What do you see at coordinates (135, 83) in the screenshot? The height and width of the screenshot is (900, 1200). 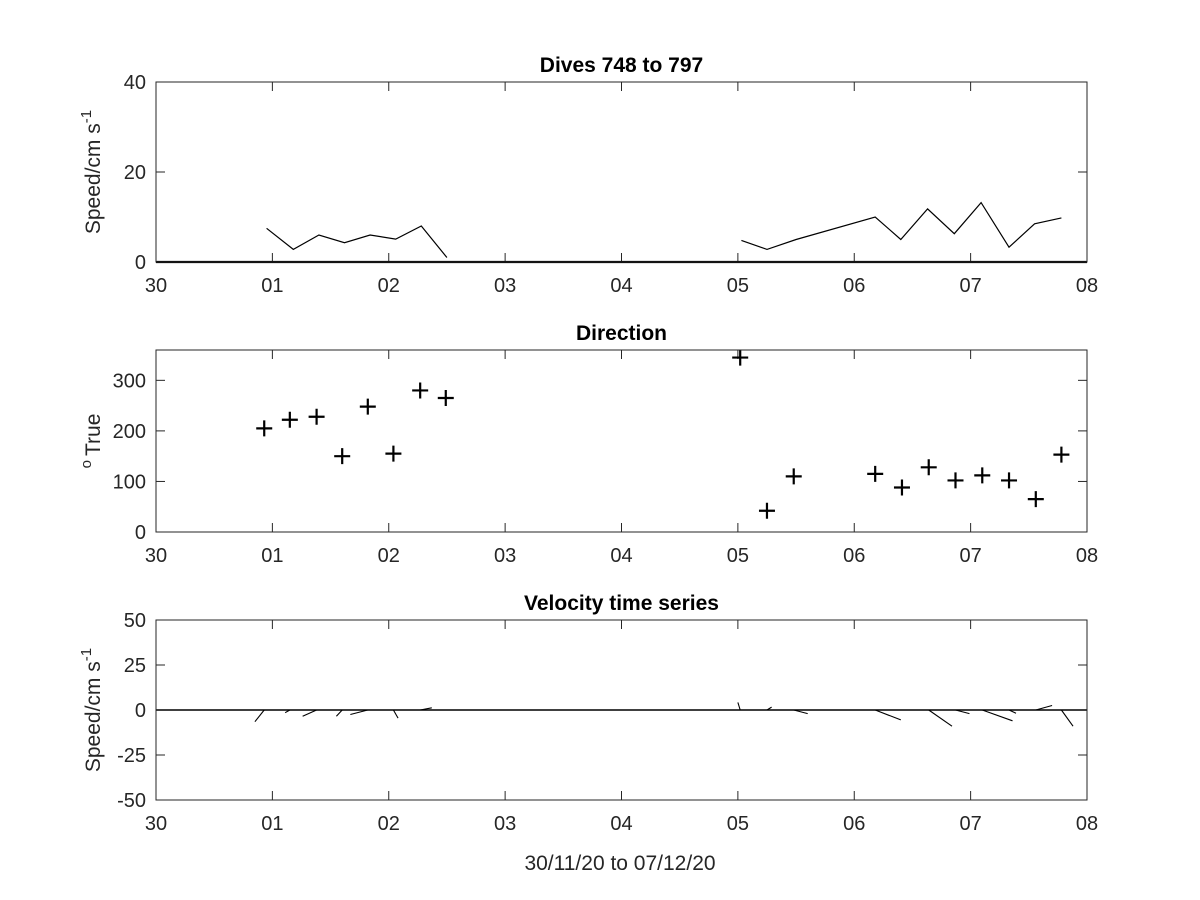 I see `y-tick-label: 40` at bounding box center [135, 83].